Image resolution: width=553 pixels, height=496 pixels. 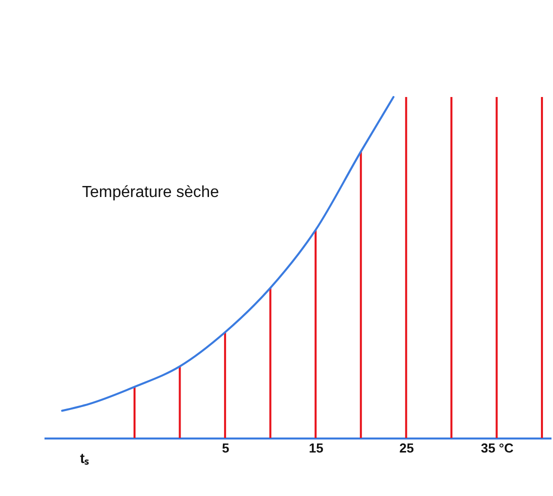 What do you see at coordinates (151, 192) in the screenshot?
I see `annotation: Température sèche` at bounding box center [151, 192].